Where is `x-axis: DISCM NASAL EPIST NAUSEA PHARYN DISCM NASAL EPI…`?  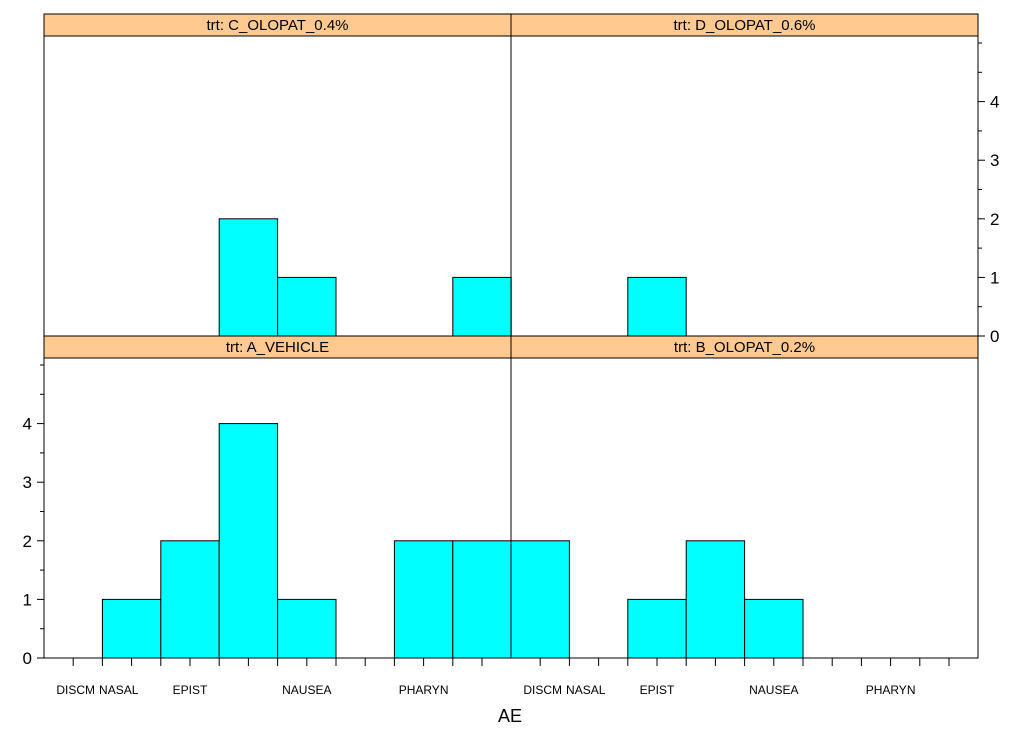 x-axis: DISCM NASAL EPIST NAUSEA PHARYN DISCM NASAL EPI… is located at coordinates (503, 677).